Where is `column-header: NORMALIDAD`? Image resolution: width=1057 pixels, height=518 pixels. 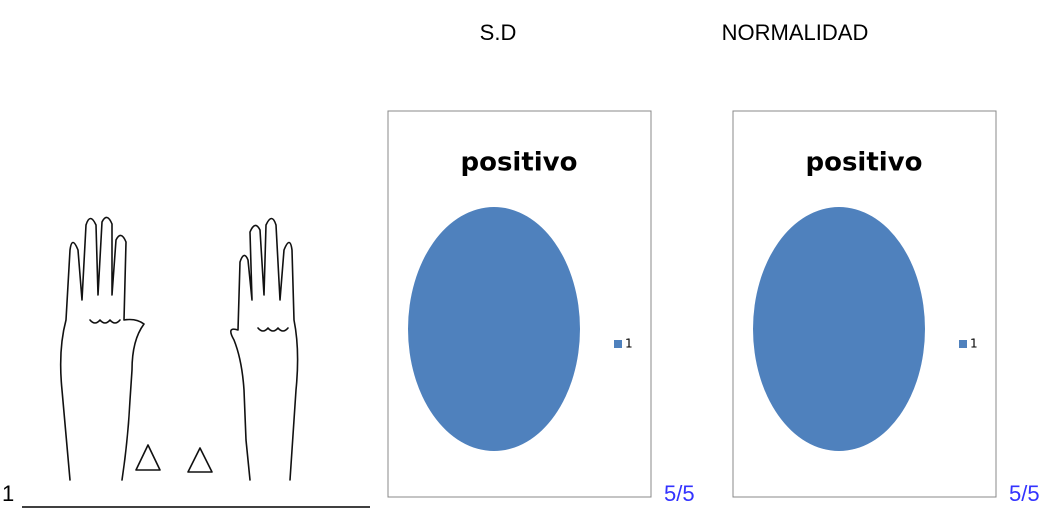
column-header: NORMALIDAD is located at coordinates (795, 32).